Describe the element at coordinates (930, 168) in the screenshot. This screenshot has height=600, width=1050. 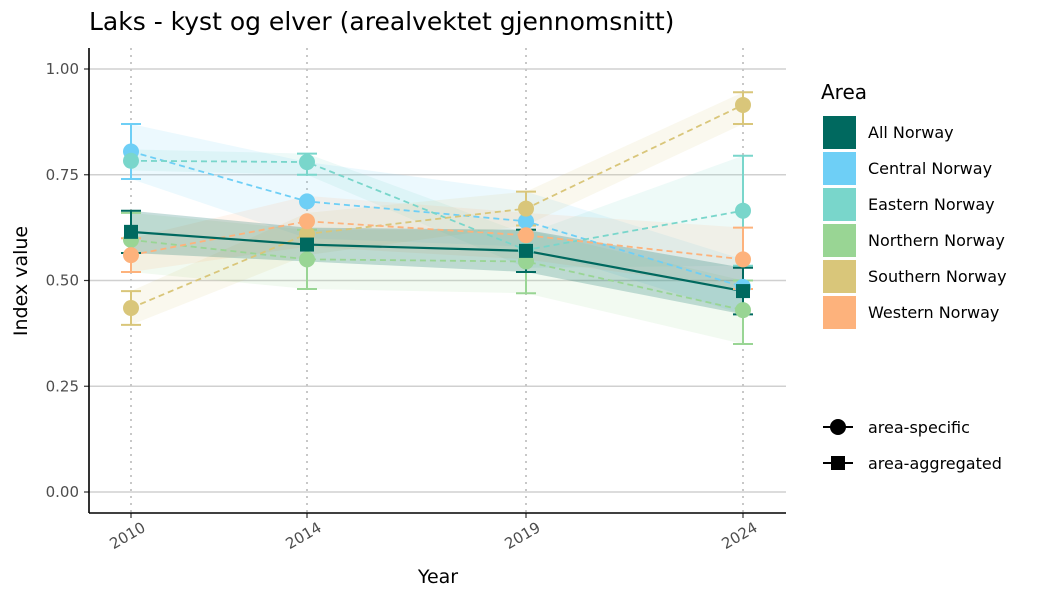
I see `legend-label: Central Norway` at that location.